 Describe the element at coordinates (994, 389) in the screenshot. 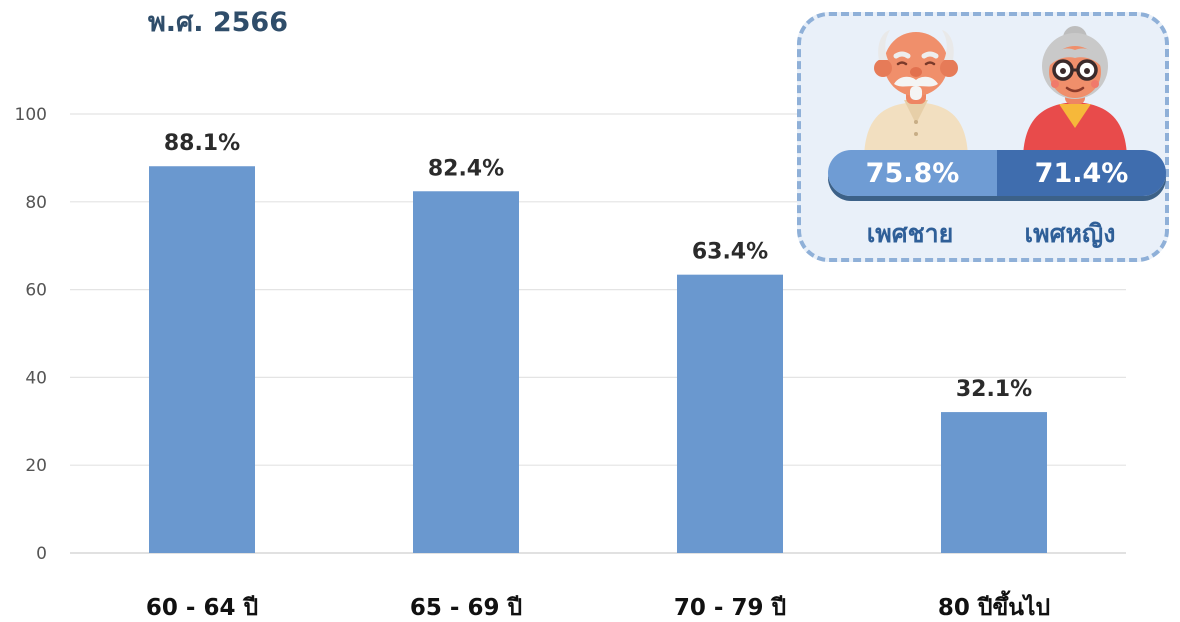

I see `data-label: 32.1%` at that location.